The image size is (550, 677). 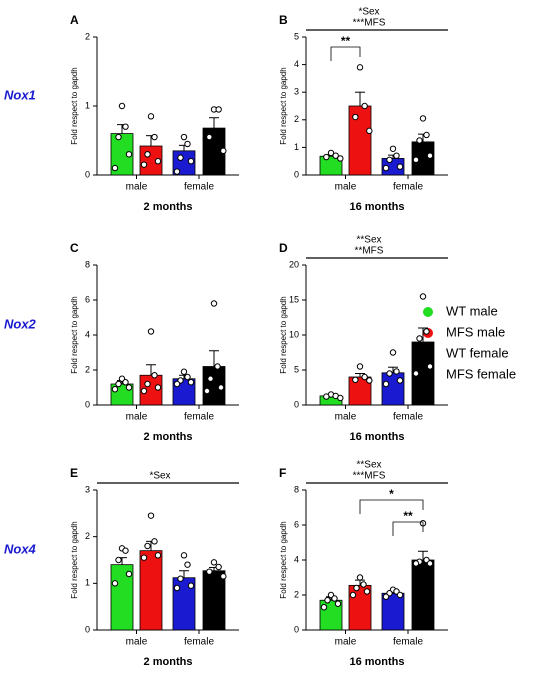 What do you see at coordinates (477, 352) in the screenshot?
I see `legend-label: WT female` at bounding box center [477, 352].